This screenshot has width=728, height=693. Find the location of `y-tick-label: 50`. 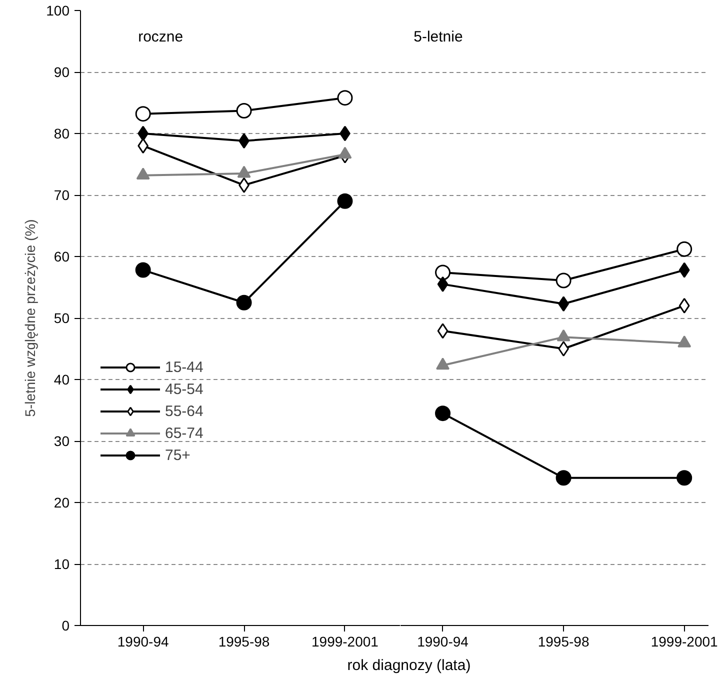

y-tick-label: 50 is located at coordinates (62, 318).